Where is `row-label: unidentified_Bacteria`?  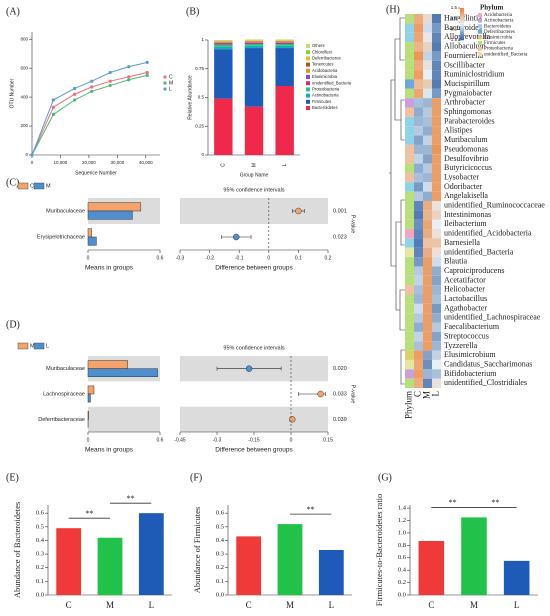 row-label: unidentified_Bacteria is located at coordinates (479, 251).